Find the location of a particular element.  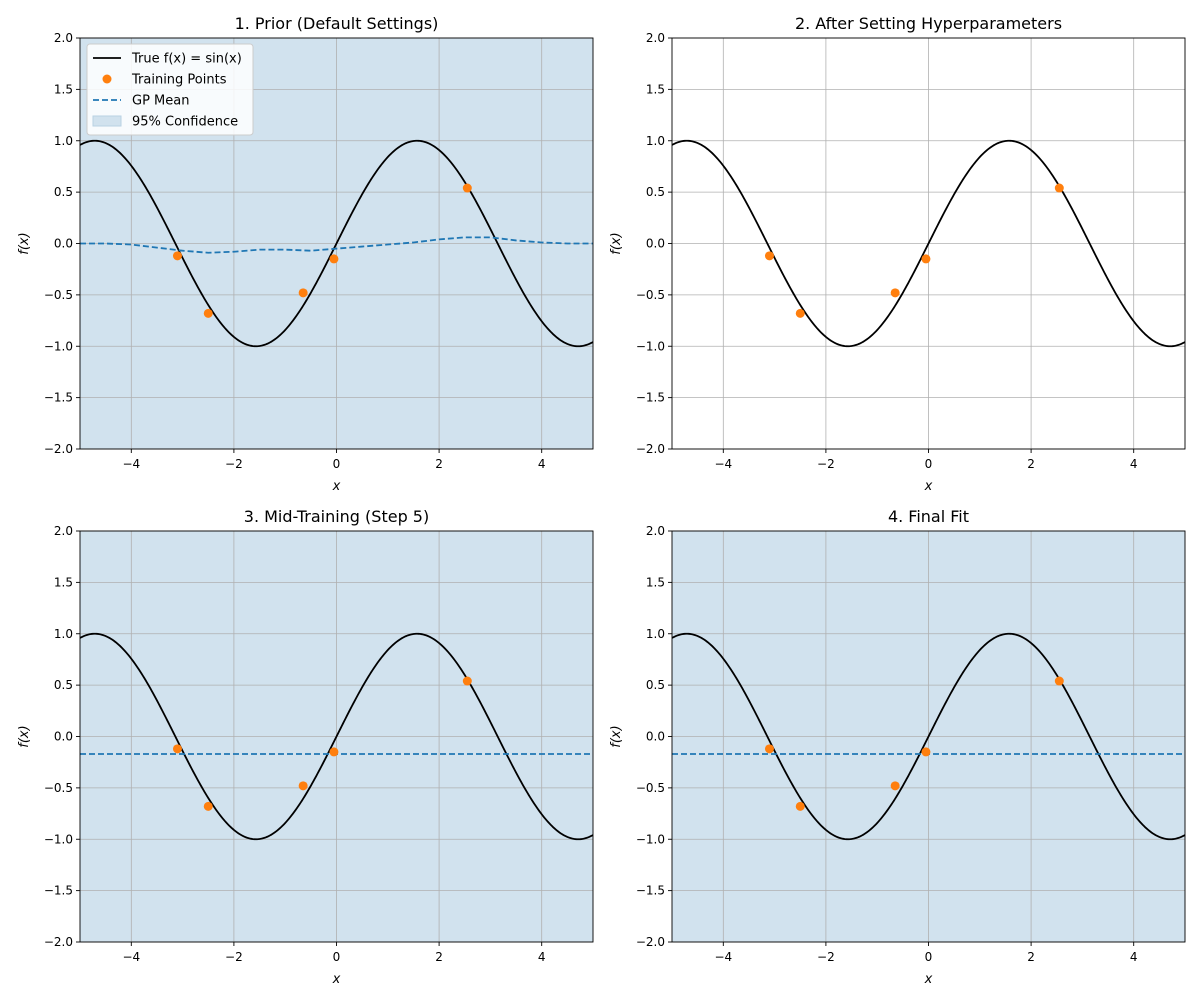

gp-mean-line is located at coordinates (336, 245).